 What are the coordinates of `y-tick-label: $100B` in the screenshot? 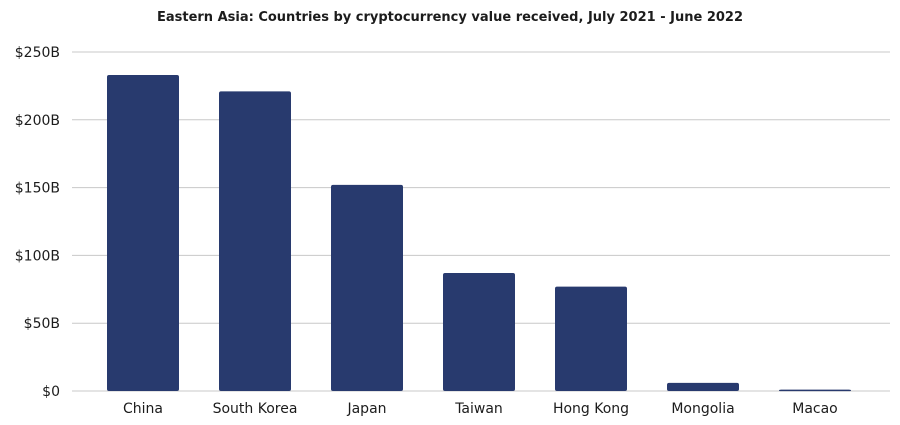 It's located at (37, 256).